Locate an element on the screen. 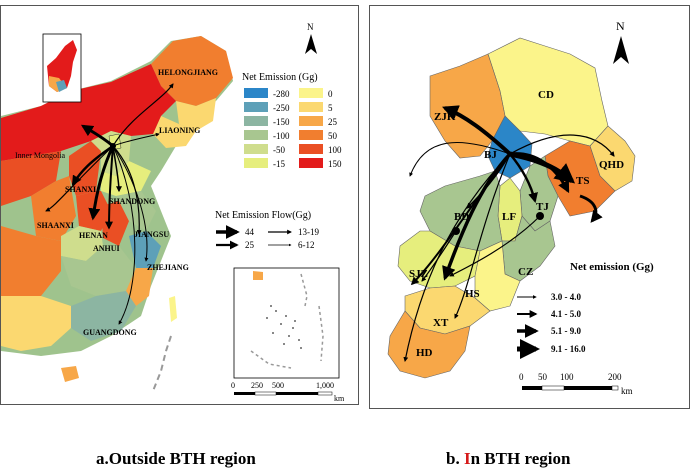 Image resolution: width=691 pixels, height=471 pixels. caption-outside-bth: a.Outside BTH region is located at coordinates (176, 458).